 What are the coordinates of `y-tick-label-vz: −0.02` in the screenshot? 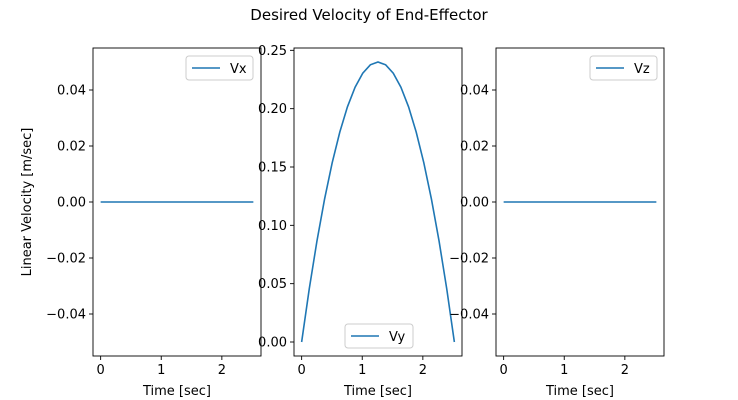 It's located at (469, 259).